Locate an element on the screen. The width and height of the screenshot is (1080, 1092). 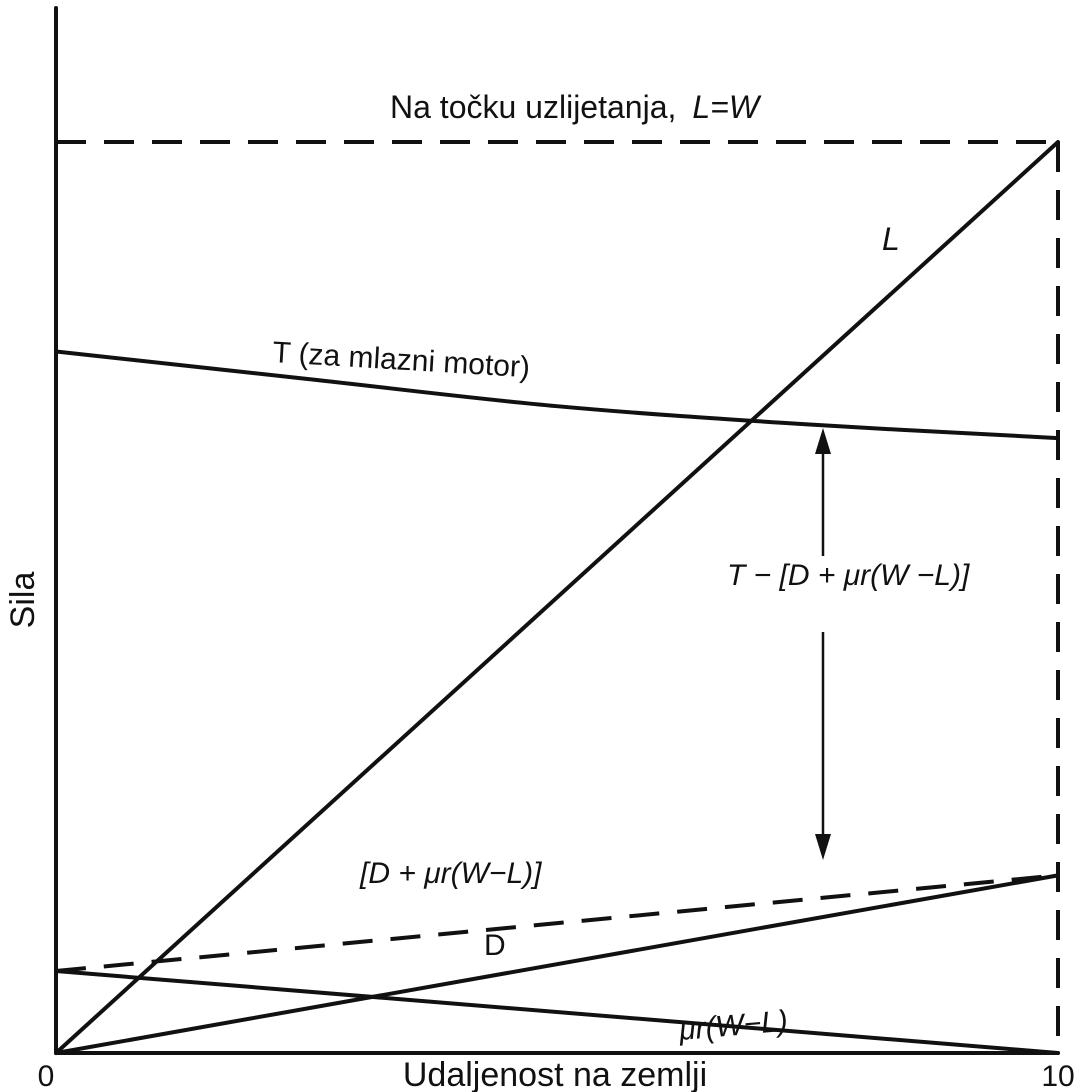
annotation-layer is located at coordinates (823, 644).